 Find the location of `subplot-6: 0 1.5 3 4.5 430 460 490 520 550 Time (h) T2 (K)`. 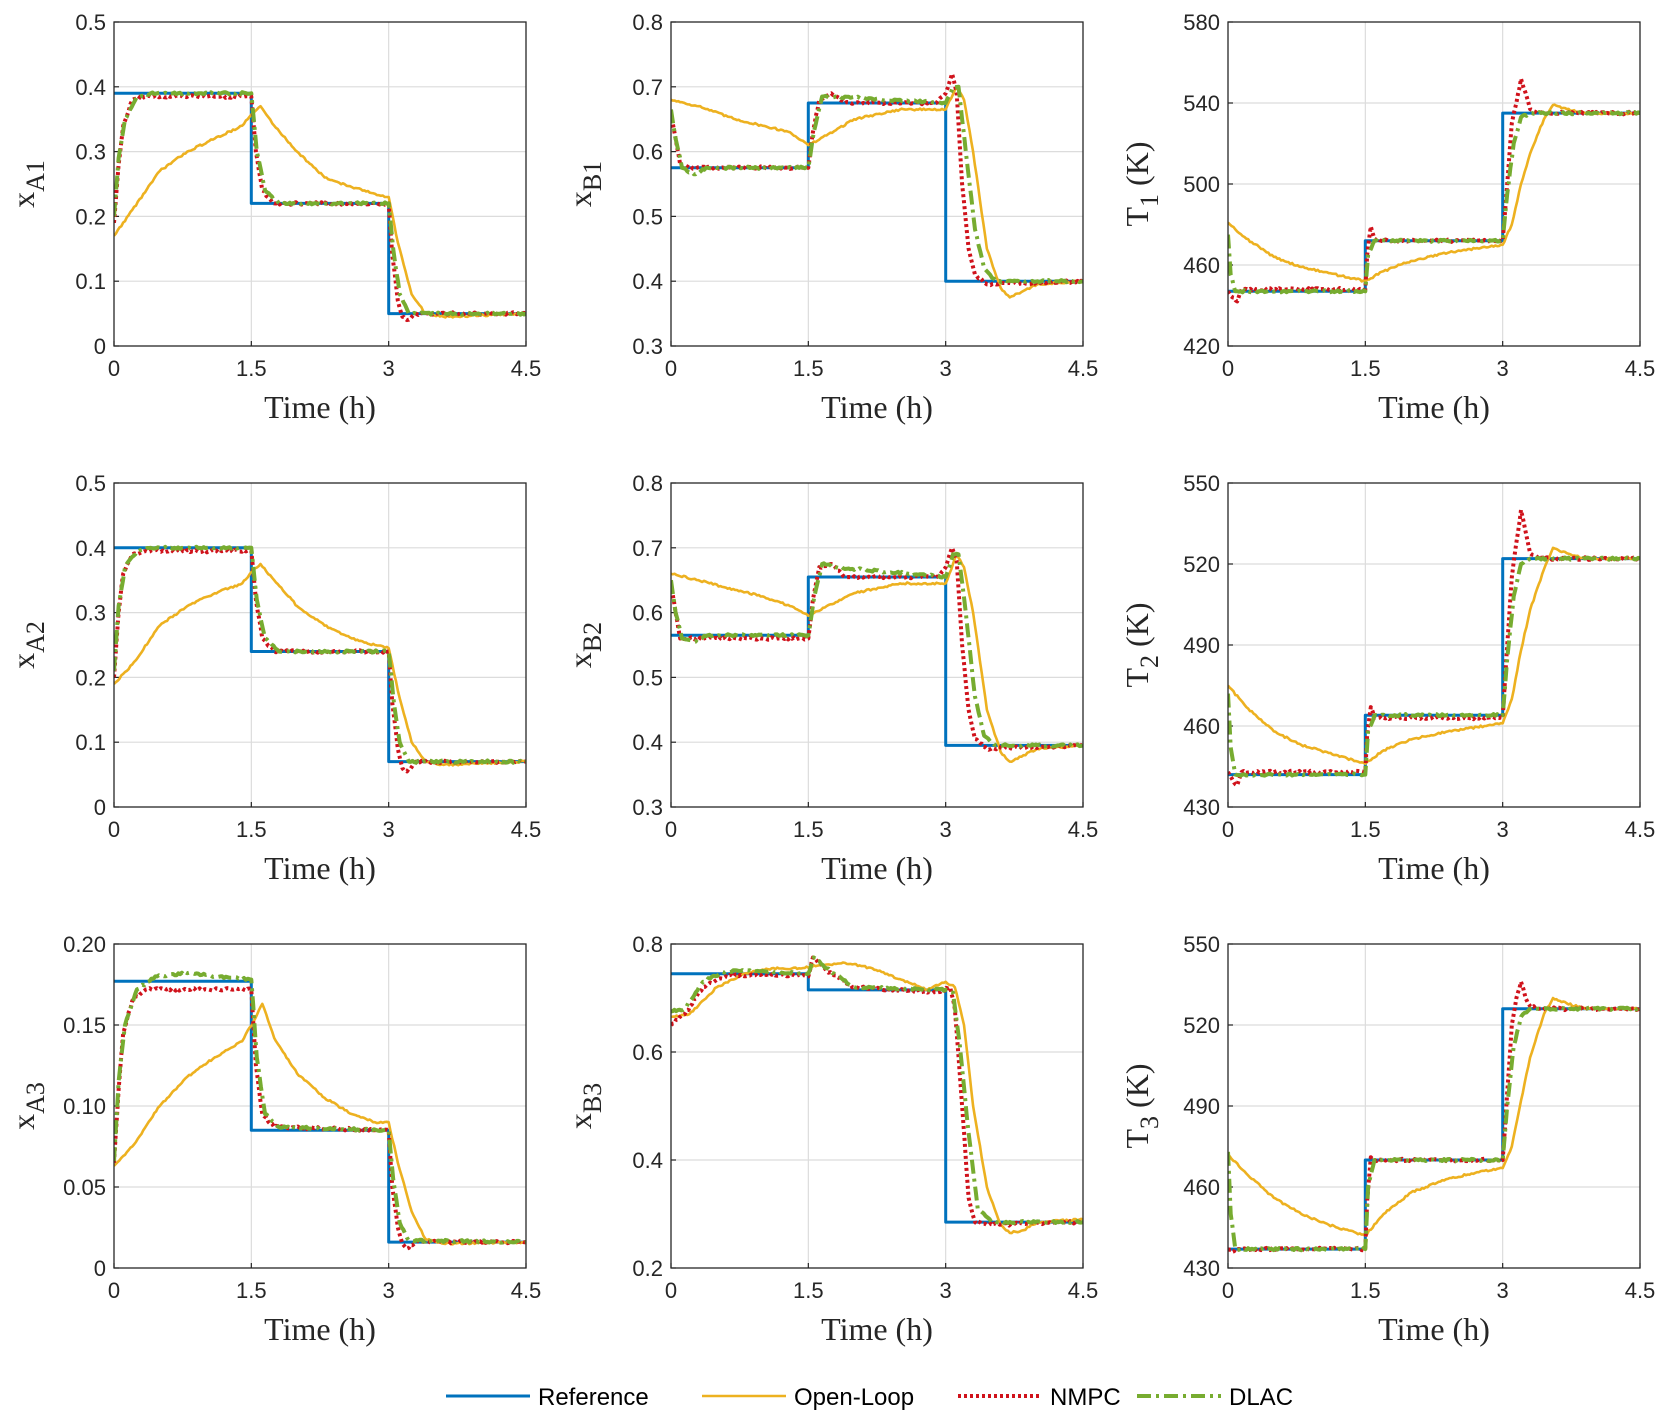

subplot-6: 0 1.5 3 4.5 430 460 490 520 550 Time (h) T2 (K) is located at coordinates (1387, 678).